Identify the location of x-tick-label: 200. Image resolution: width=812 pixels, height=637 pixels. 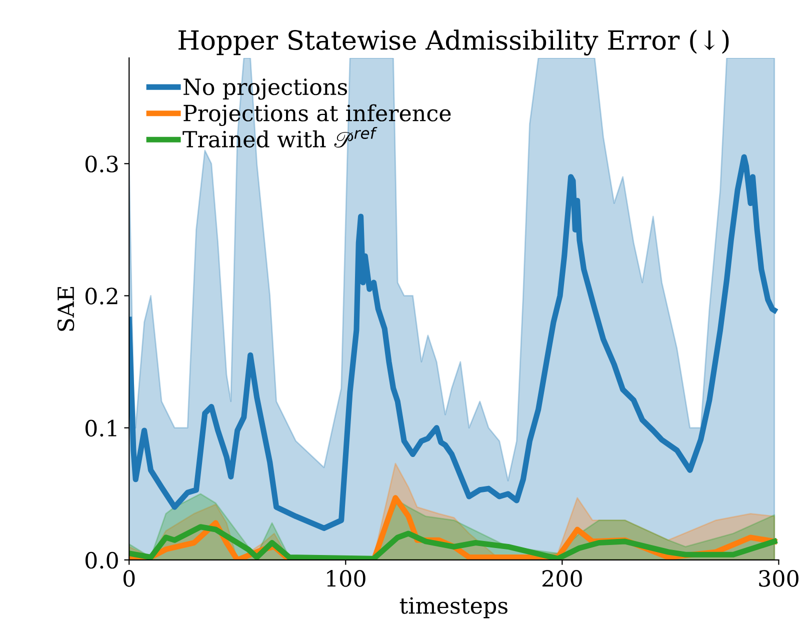
(562, 578).